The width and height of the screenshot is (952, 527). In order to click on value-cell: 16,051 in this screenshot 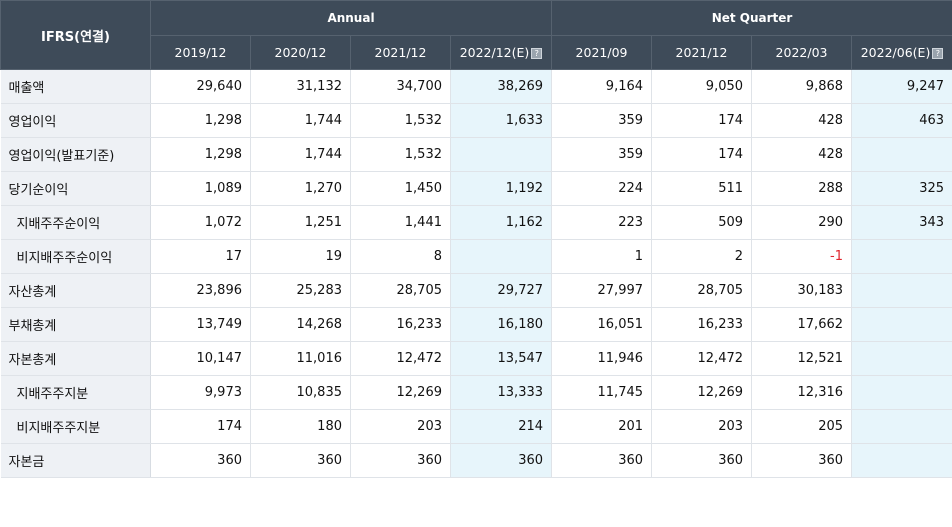, I will do `click(602, 324)`.